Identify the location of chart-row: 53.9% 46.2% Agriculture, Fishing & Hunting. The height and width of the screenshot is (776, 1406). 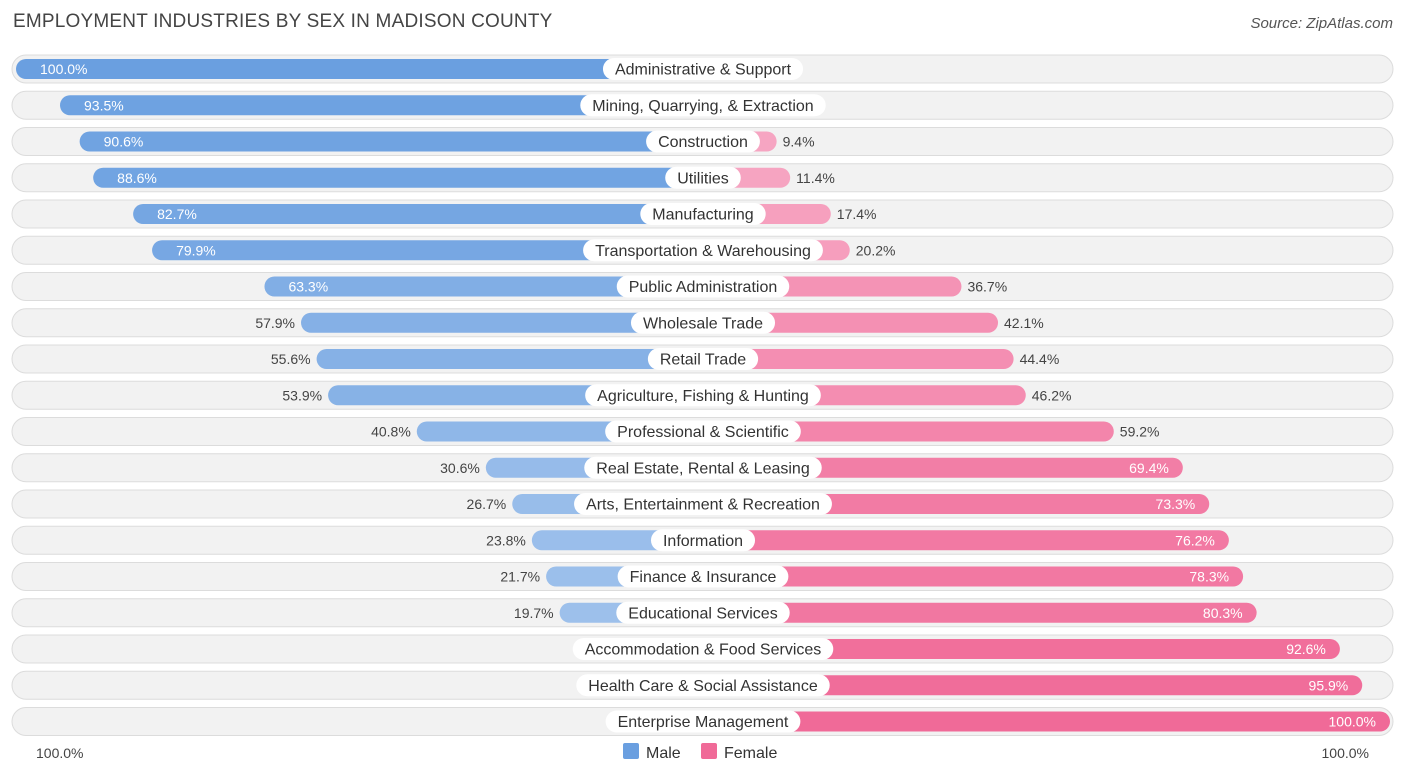
(702, 395).